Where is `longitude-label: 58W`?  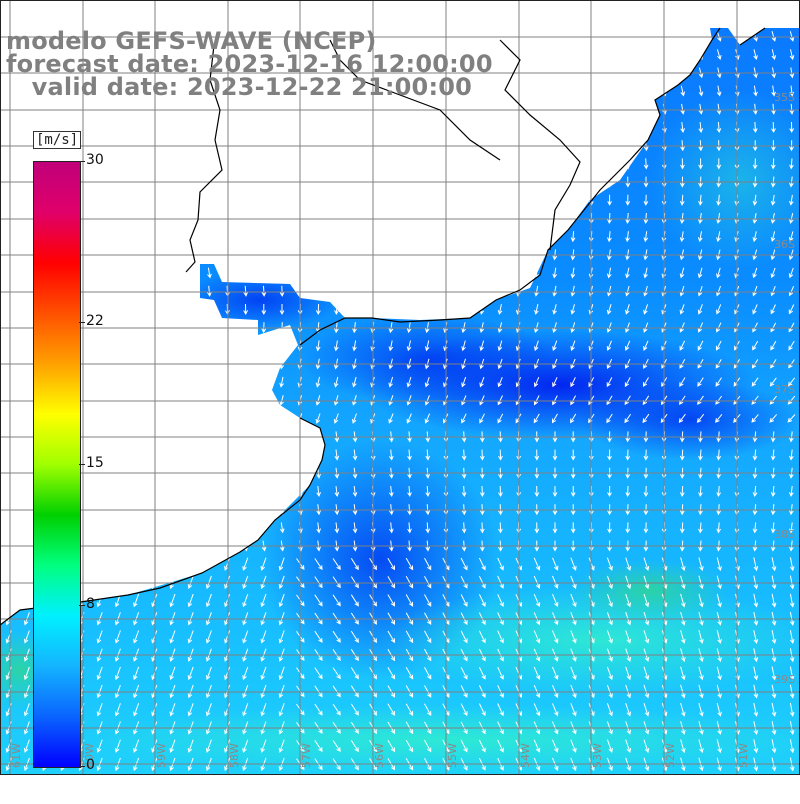 longitude-label: 58W is located at coordinates (234, 755).